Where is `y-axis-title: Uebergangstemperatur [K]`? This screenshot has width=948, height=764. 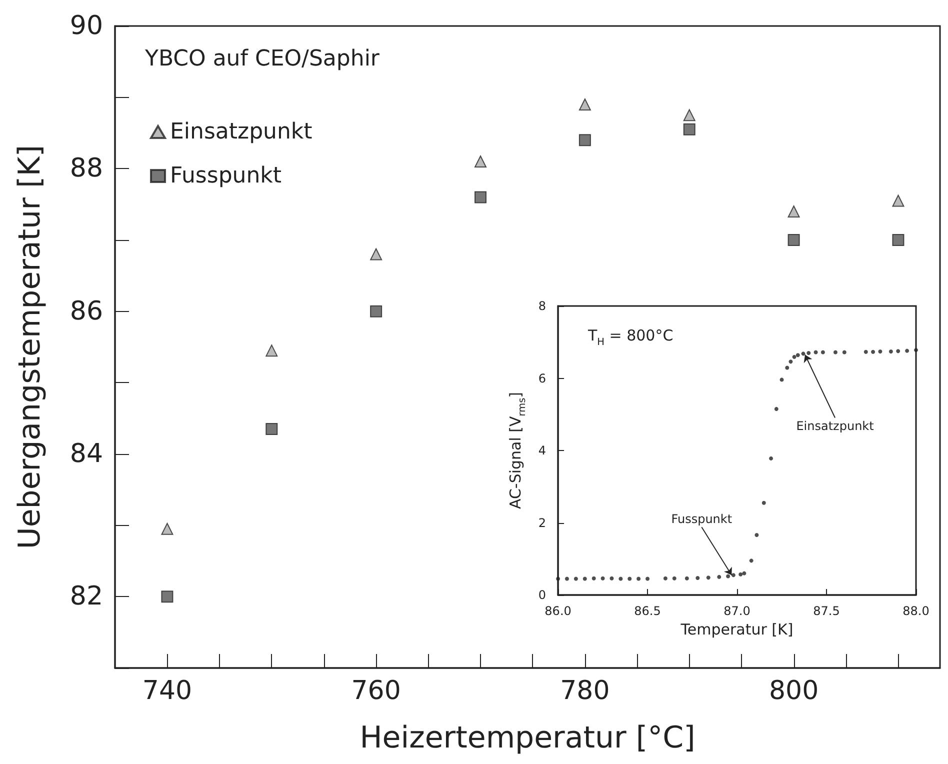 y-axis-title: Uebergangstemperatur [K] is located at coordinates (30, 347).